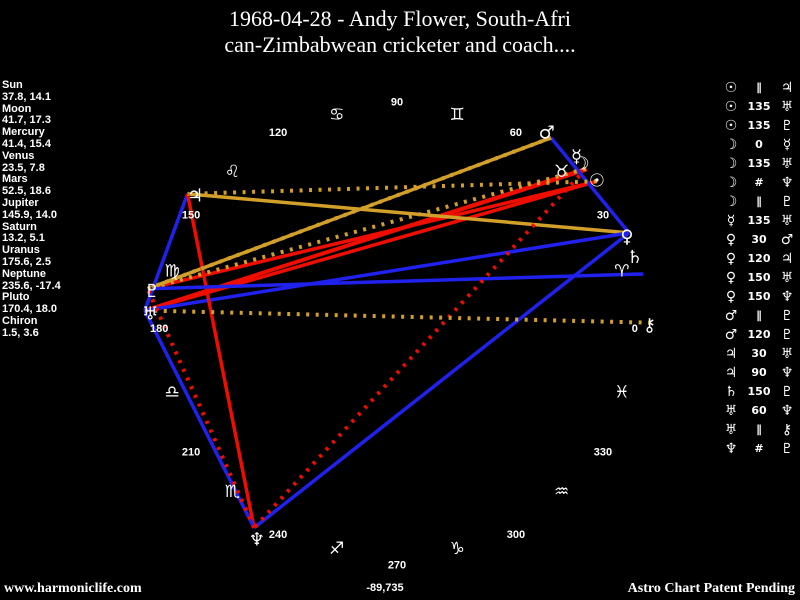 The width and height of the screenshot is (800, 600). What do you see at coordinates (150, 313) in the screenshot?
I see `uranus-planet-glyph: ♅` at bounding box center [150, 313].